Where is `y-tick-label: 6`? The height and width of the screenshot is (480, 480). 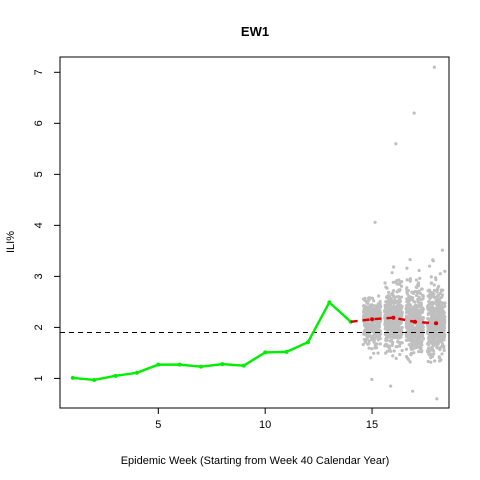
y-tick-label: 6 is located at coordinates (39, 123).